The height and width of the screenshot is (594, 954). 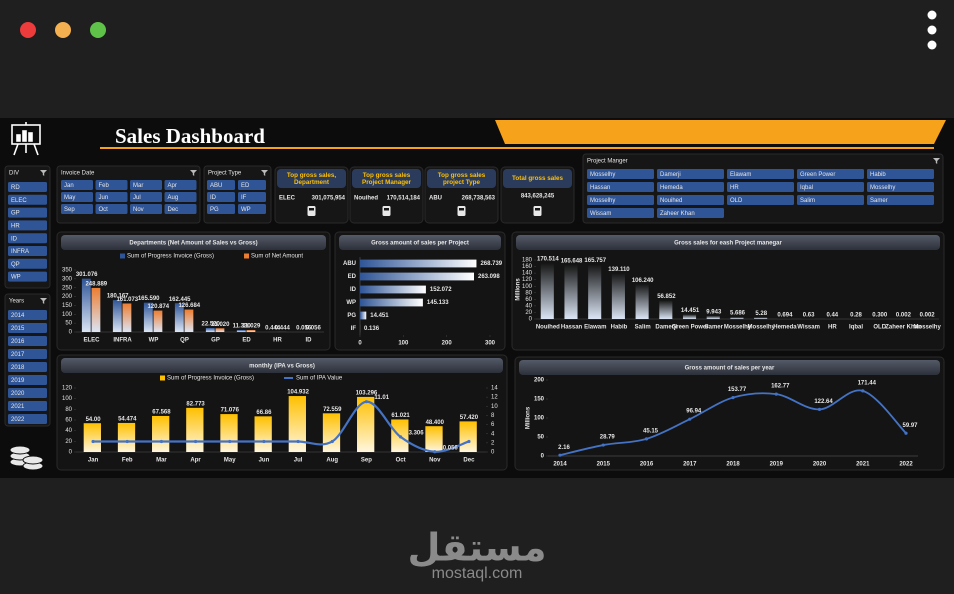 What do you see at coordinates (932, 30) in the screenshot?
I see `menu-dots` at bounding box center [932, 30].